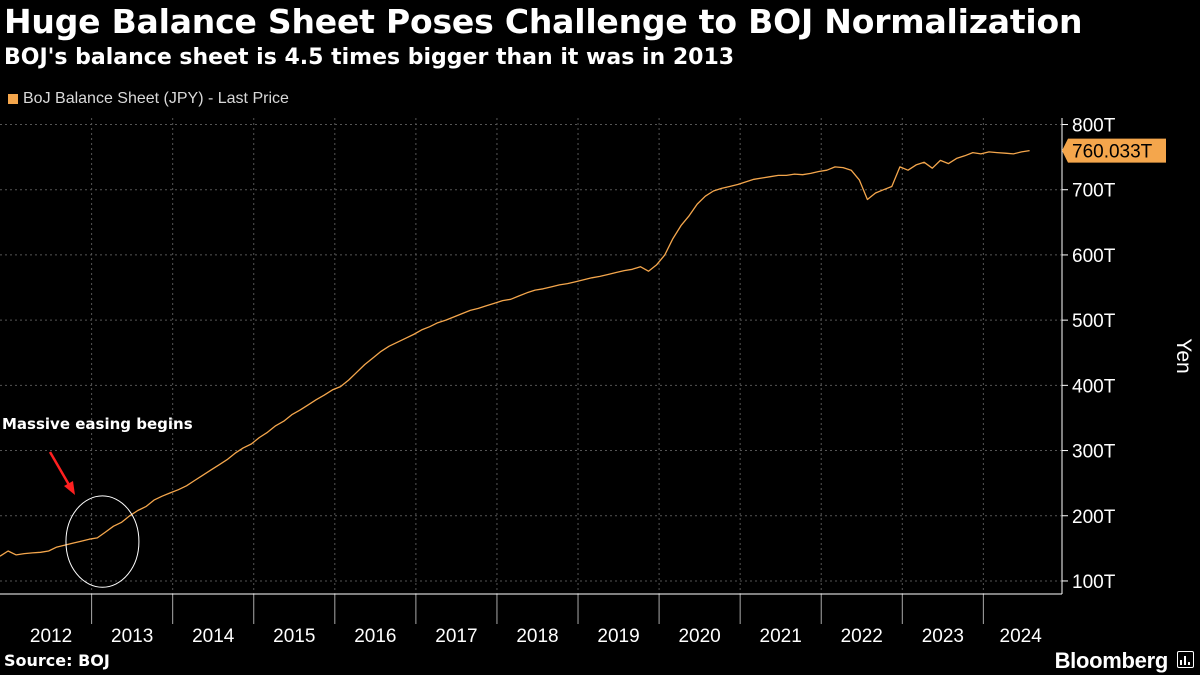  I want to click on y-axis-title: Yen, so click(1183, 355).